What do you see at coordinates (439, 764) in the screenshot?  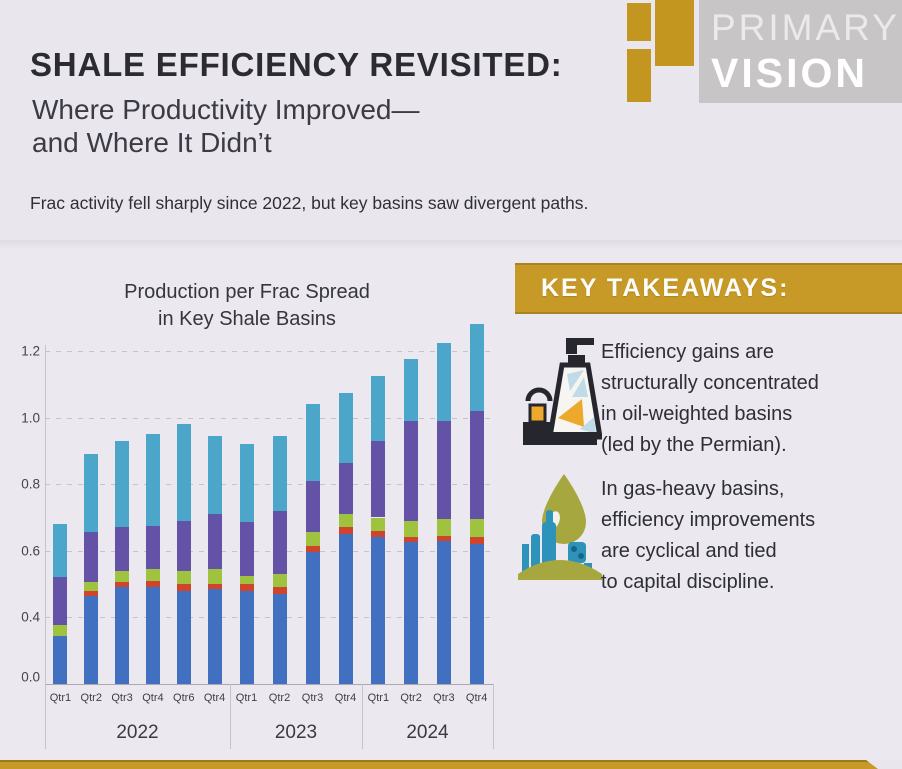 I see `footer-gold-bar` at bounding box center [439, 764].